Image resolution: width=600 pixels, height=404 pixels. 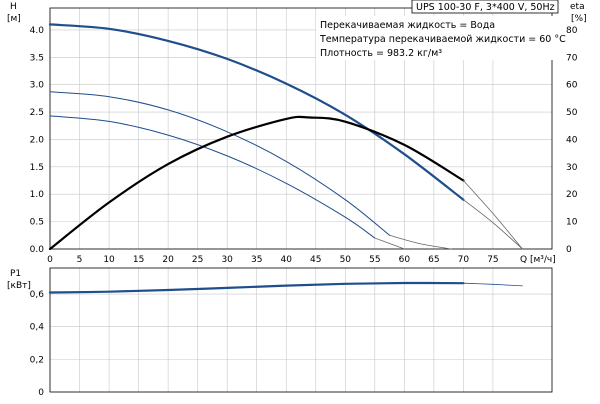 I want to click on title-box, so click(x=485, y=7).